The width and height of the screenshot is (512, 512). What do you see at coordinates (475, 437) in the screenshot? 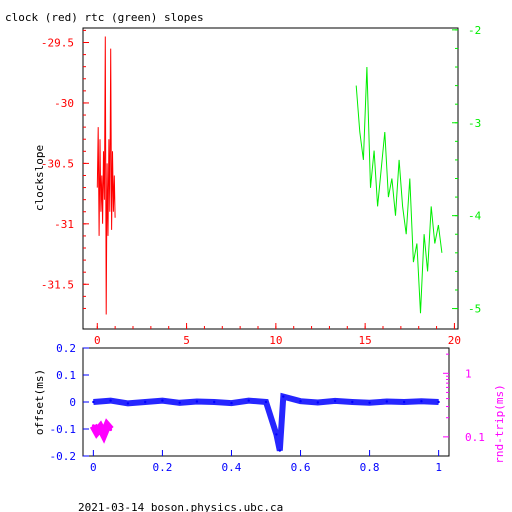
I see `bottom-y2-tick-label: 0.1` at bounding box center [475, 437].